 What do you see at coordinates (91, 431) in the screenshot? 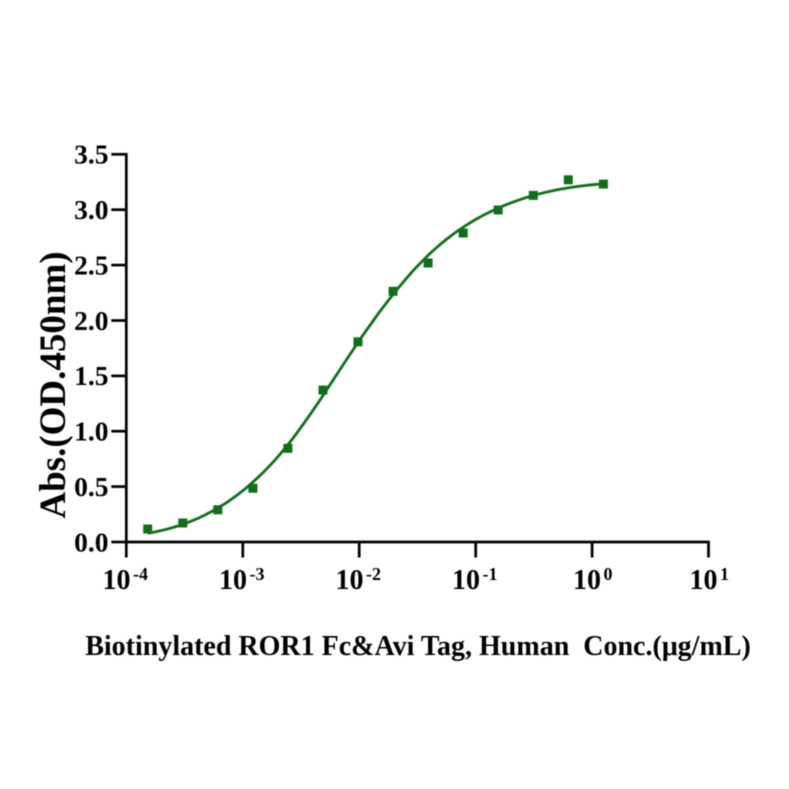
I see `svg-text: 1.0` at bounding box center [91, 431].